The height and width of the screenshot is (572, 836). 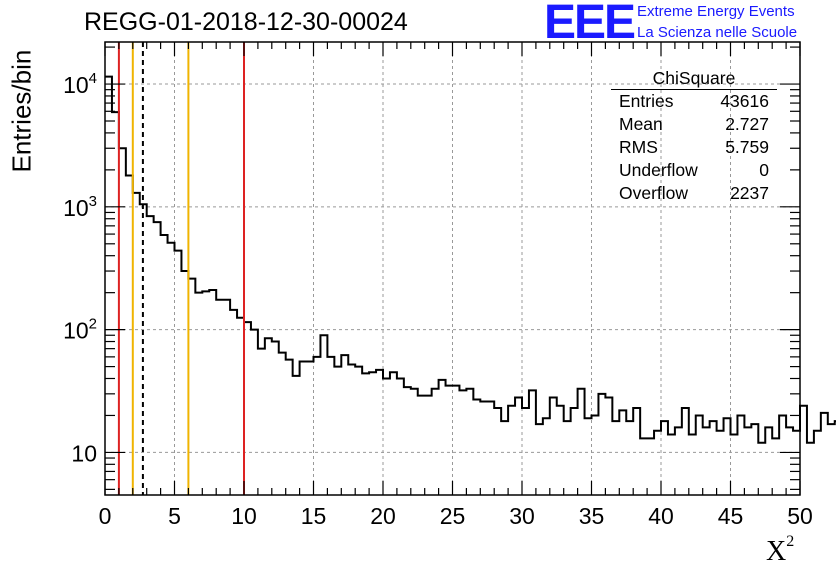 What do you see at coordinates (694, 193) in the screenshot?
I see `stats-row: Overflow 2237` at bounding box center [694, 193].